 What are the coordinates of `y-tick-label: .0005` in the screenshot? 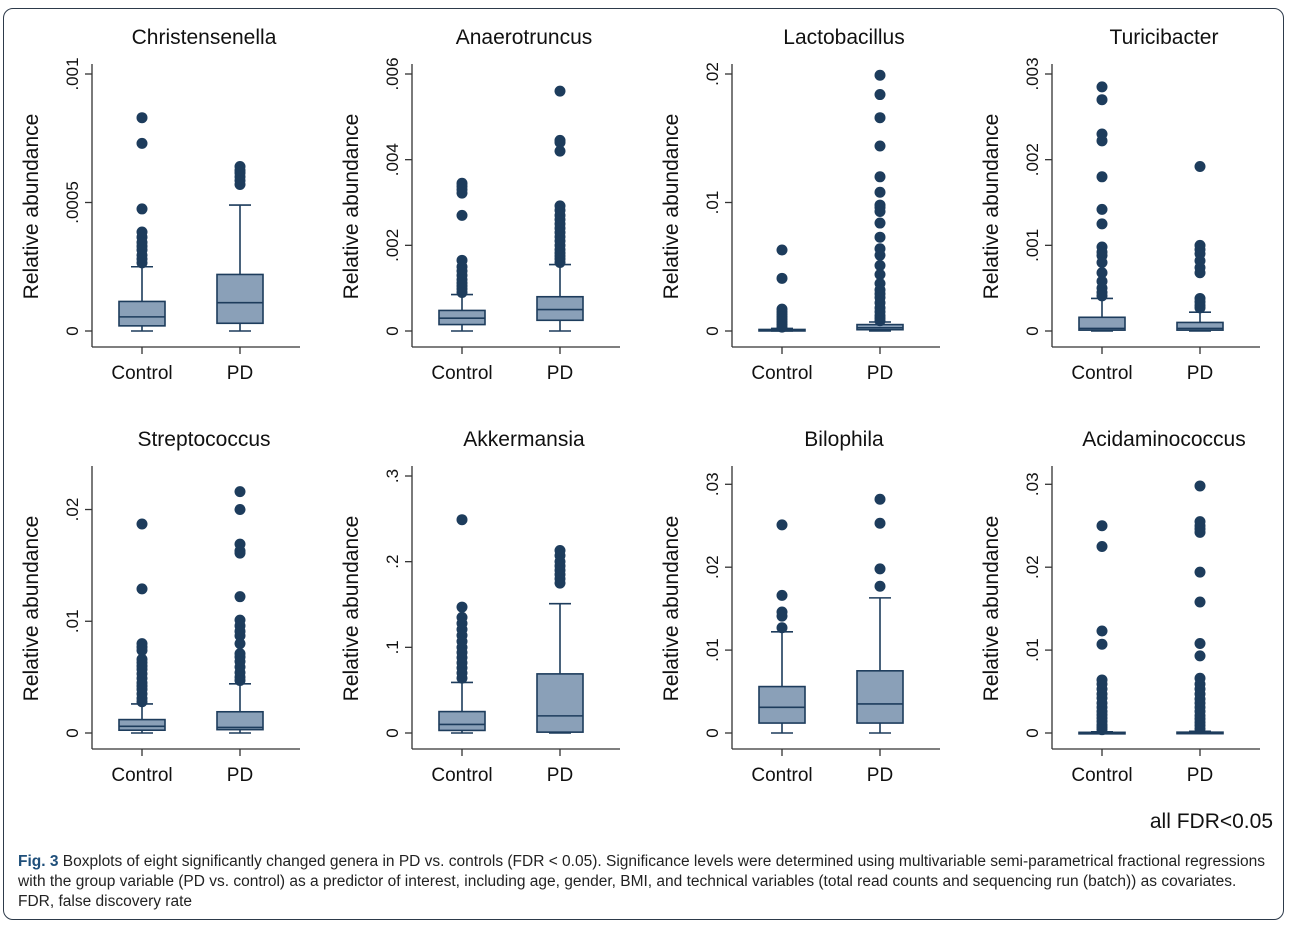 It's located at (72, 202).